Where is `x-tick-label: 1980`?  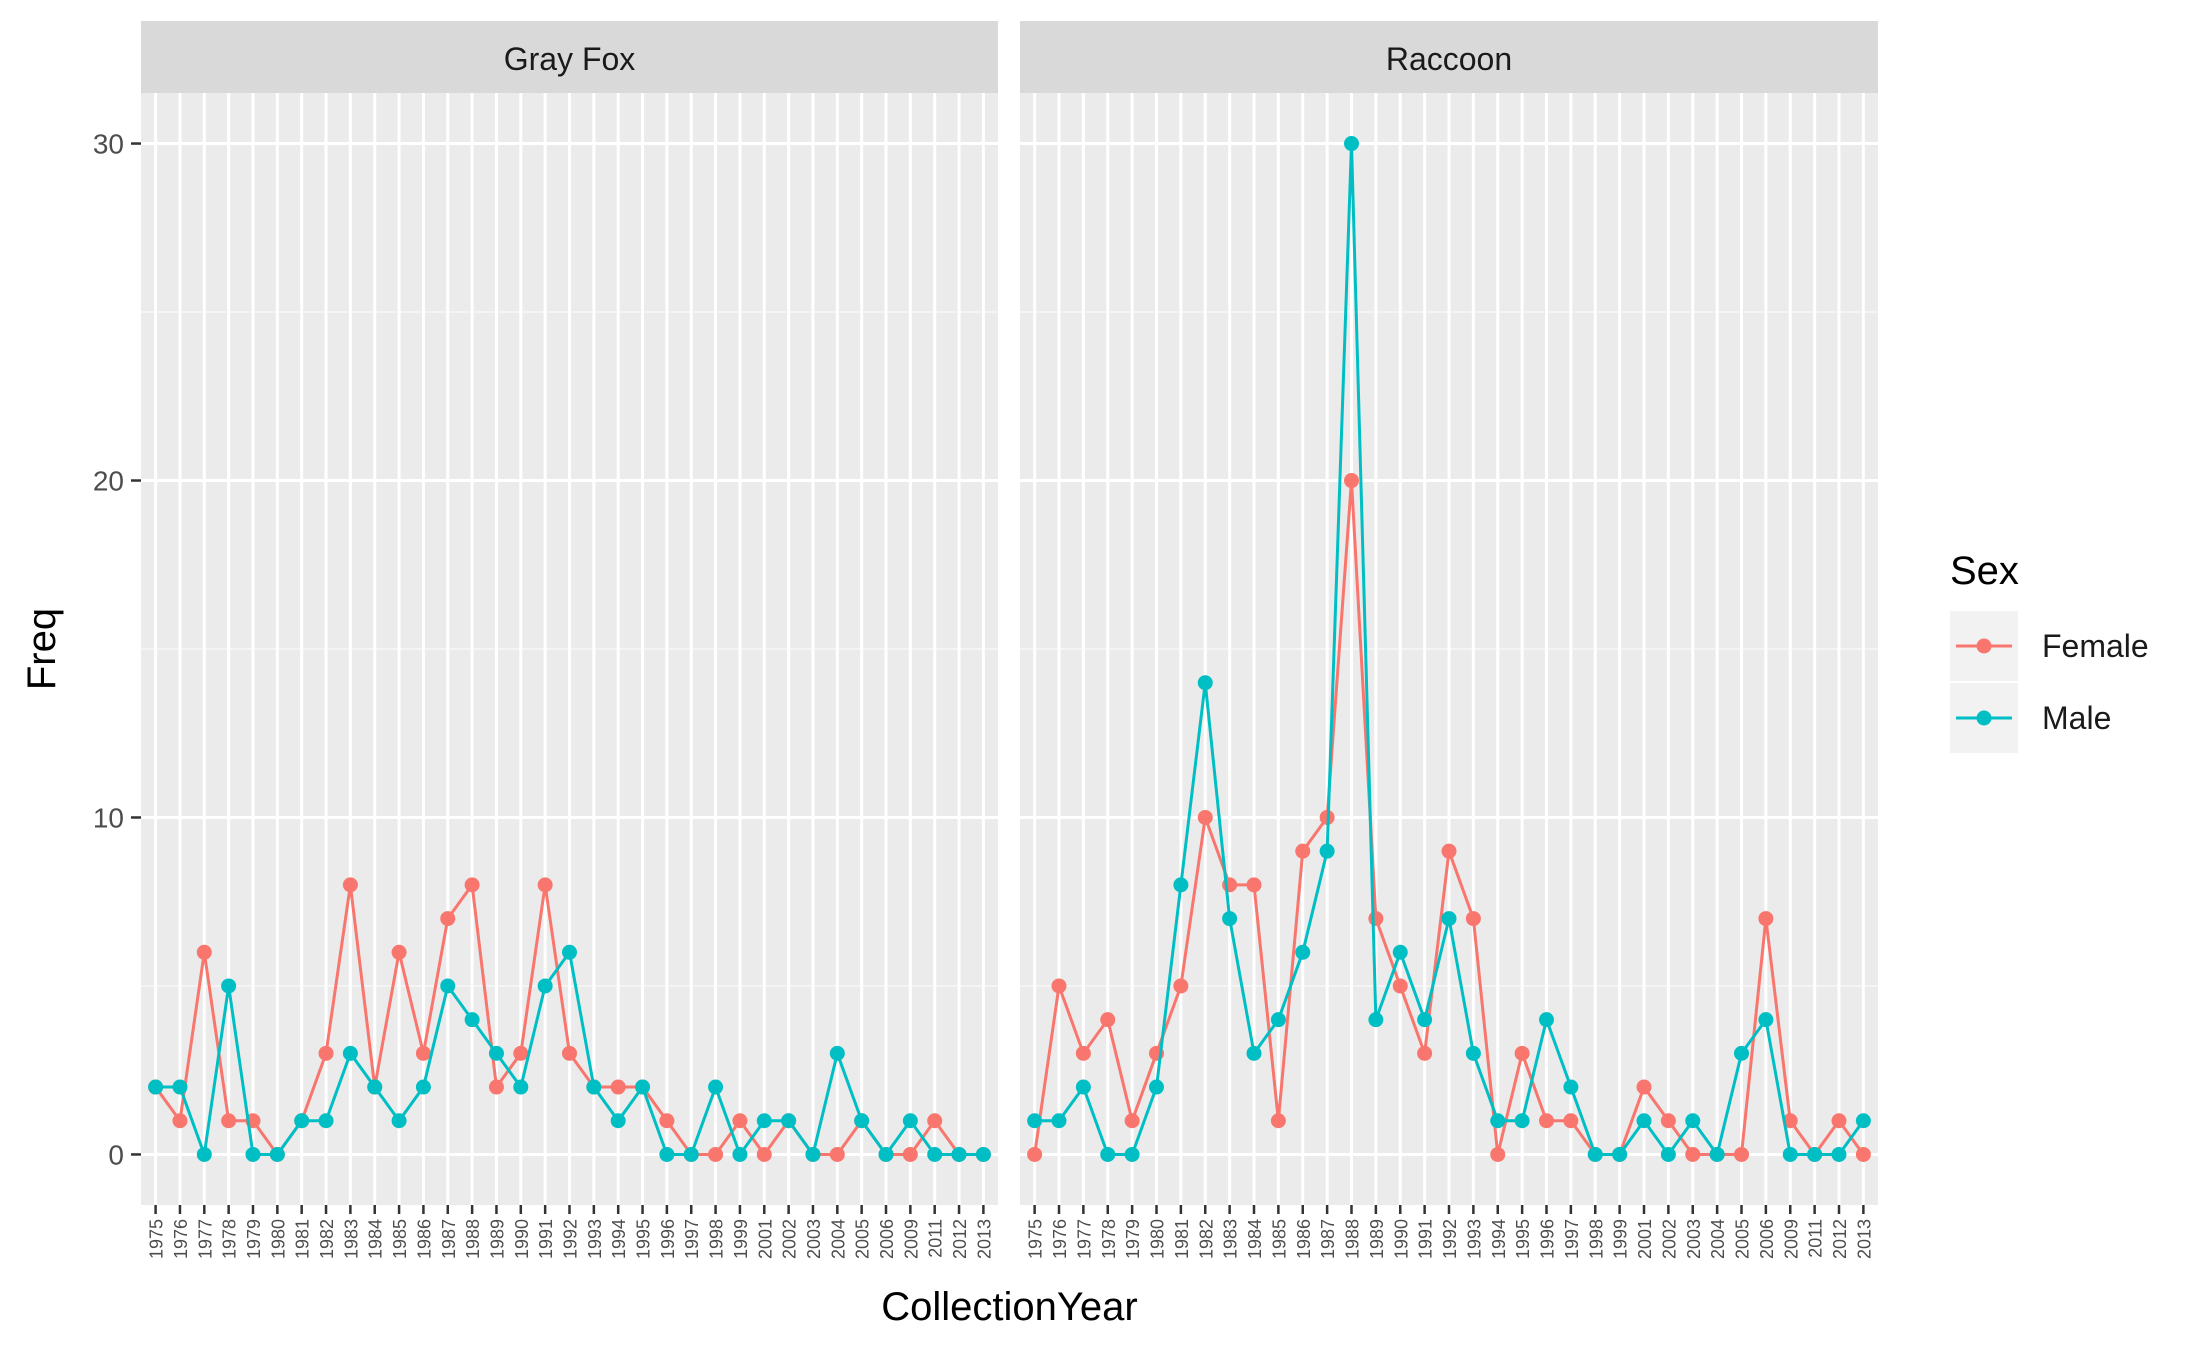 x-tick-label: 1980 is located at coordinates (278, 1239).